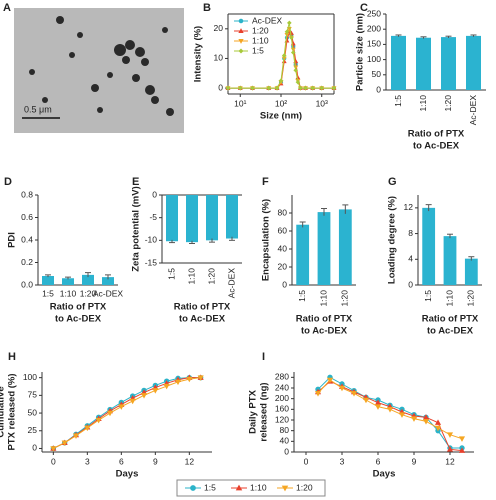 This screenshot has width=496, height=500. What do you see at coordinates (258, 487) in the screenshot?
I see `legend-label: 1:10` at bounding box center [258, 487].